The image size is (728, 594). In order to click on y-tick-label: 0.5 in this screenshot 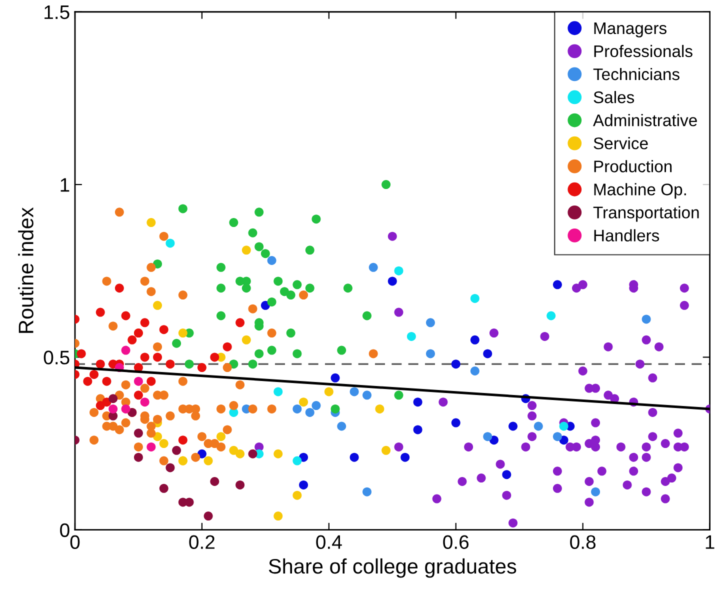, I will do `click(57, 357)`.